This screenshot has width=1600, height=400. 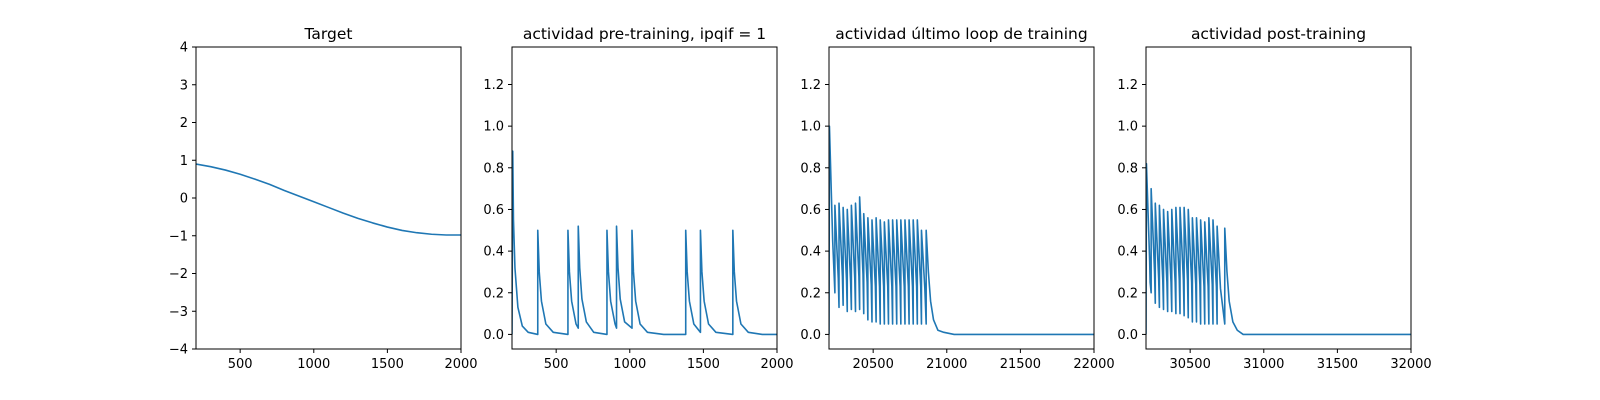 I want to click on y-tick-label-3-0.4: 0.4, so click(x=810, y=252).